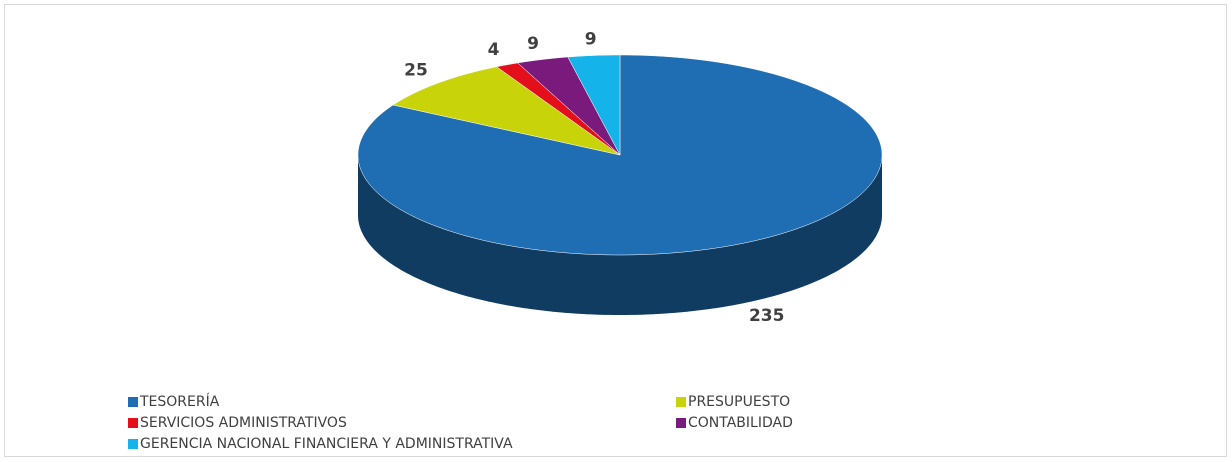 This screenshot has width=1232, height=462. Describe the element at coordinates (767, 316) in the screenshot. I see `data-label: 235` at that location.